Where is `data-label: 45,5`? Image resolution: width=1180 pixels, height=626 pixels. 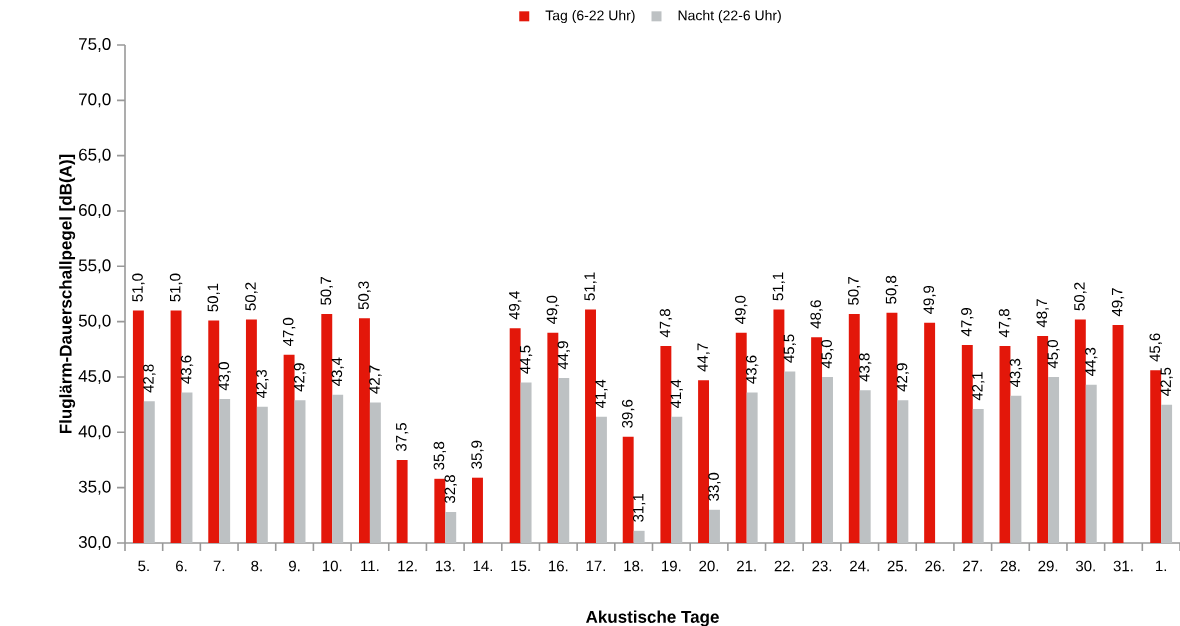
data-label: 45,5 is located at coordinates (789, 348).